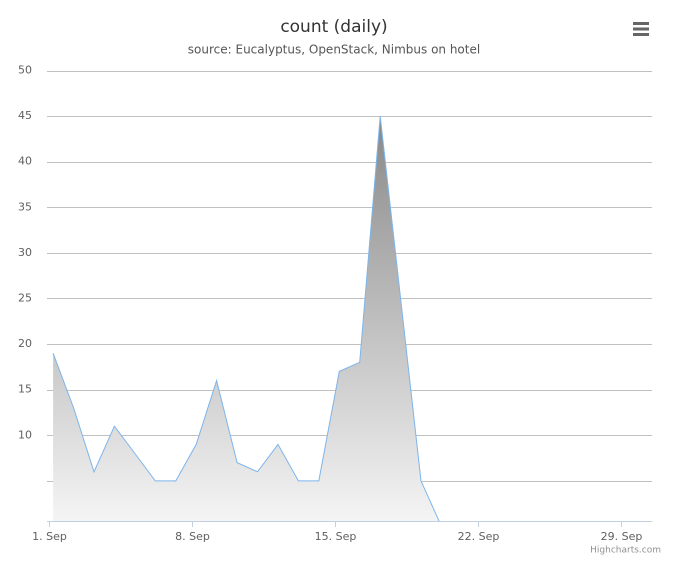 Image resolution: width=680 pixels, height=570 pixels. Describe the element at coordinates (49, 536) in the screenshot. I see `x-tick-label: 1. Sep` at that location.